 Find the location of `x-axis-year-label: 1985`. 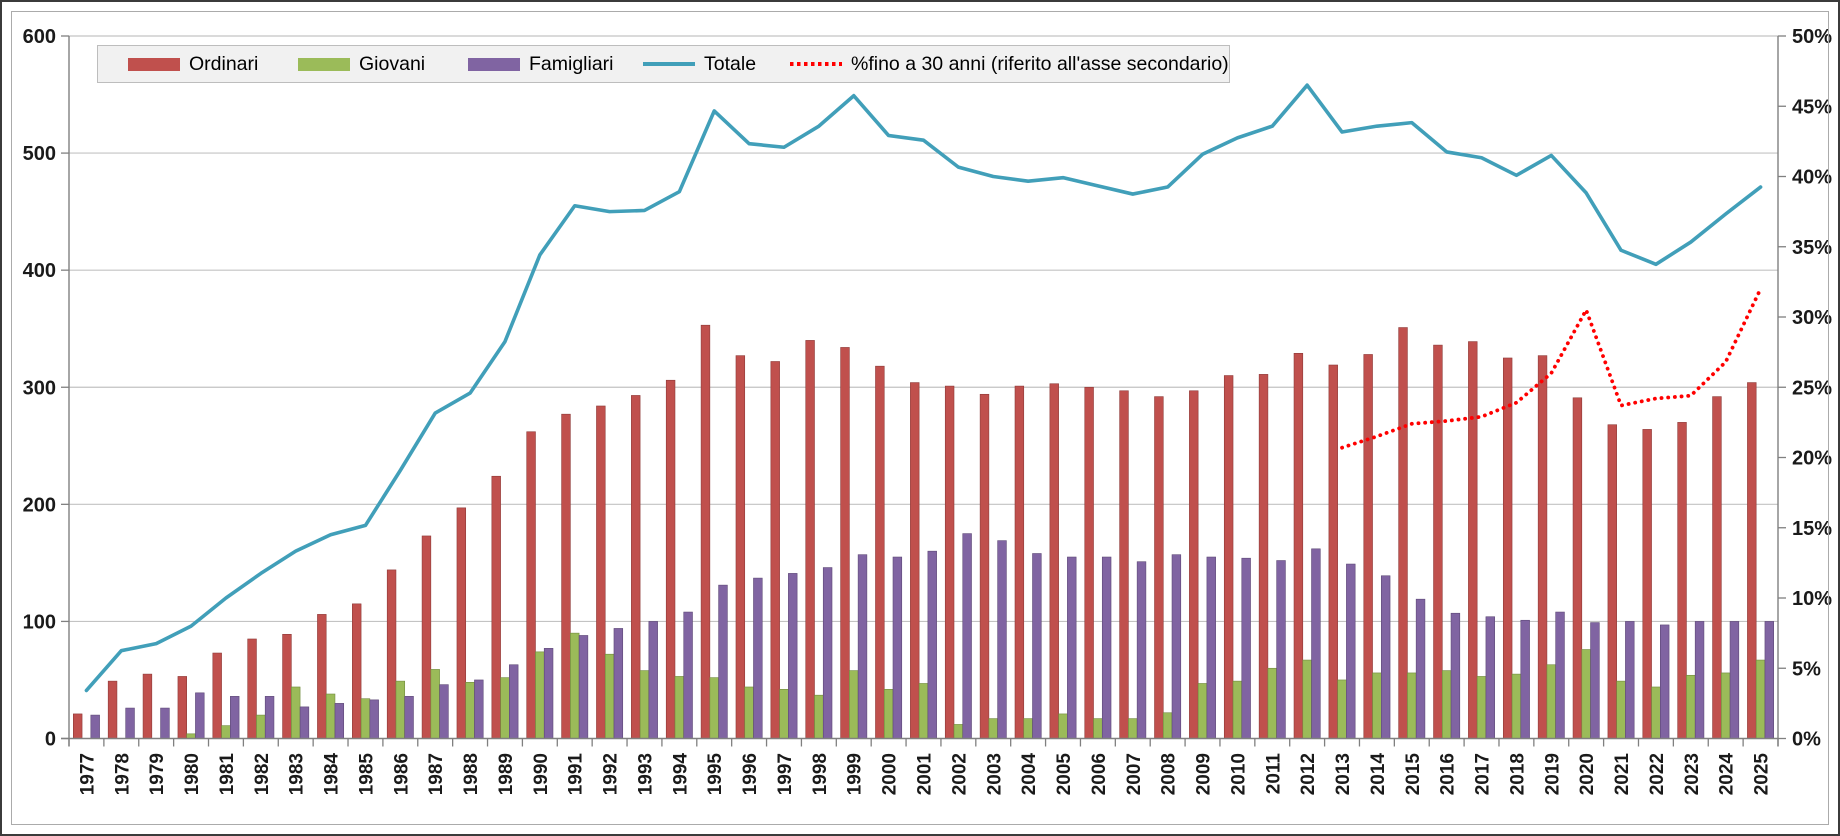

x-axis-year-label: 1985 is located at coordinates (366, 774).